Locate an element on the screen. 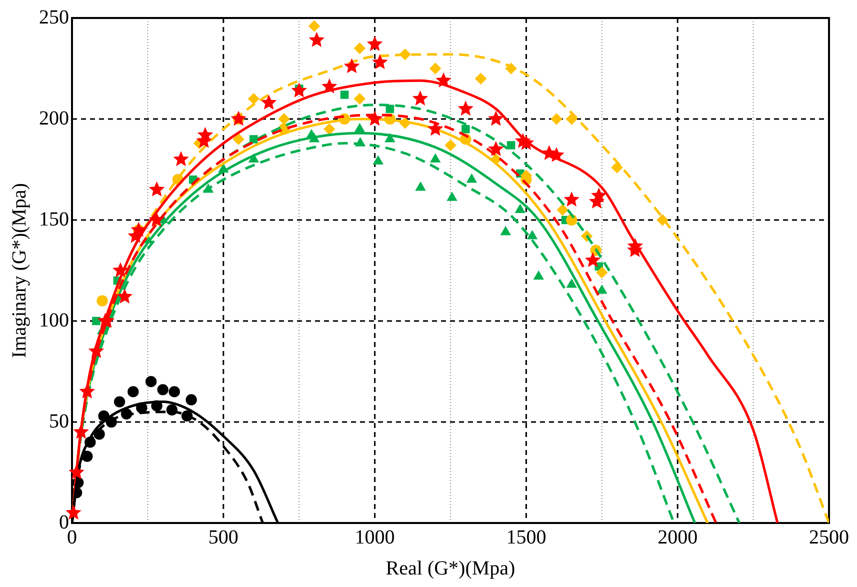 Image resolution: width=857 pixels, height=587 pixels. x-tick-label: 2000 is located at coordinates (678, 537).